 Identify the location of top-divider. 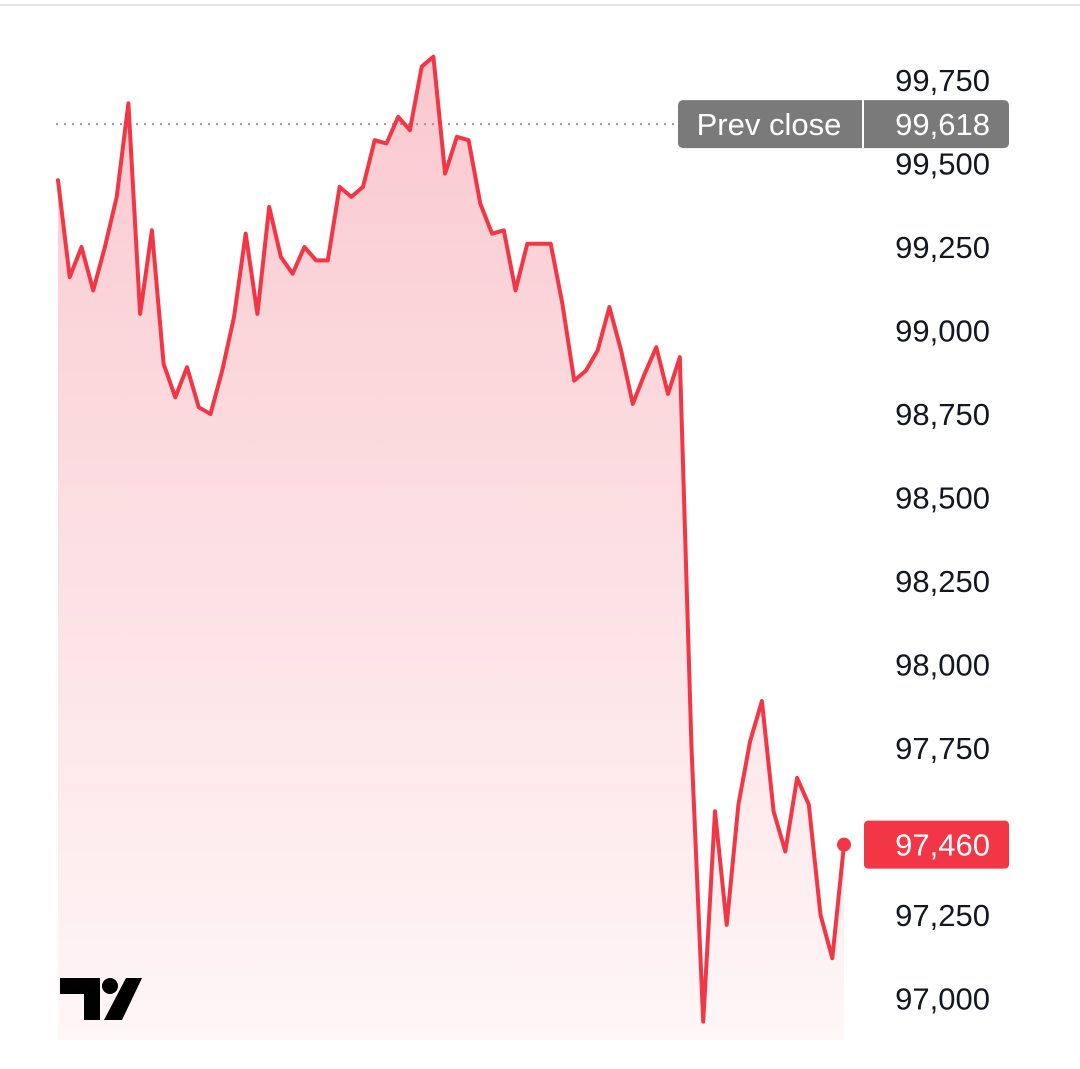
(540, 5).